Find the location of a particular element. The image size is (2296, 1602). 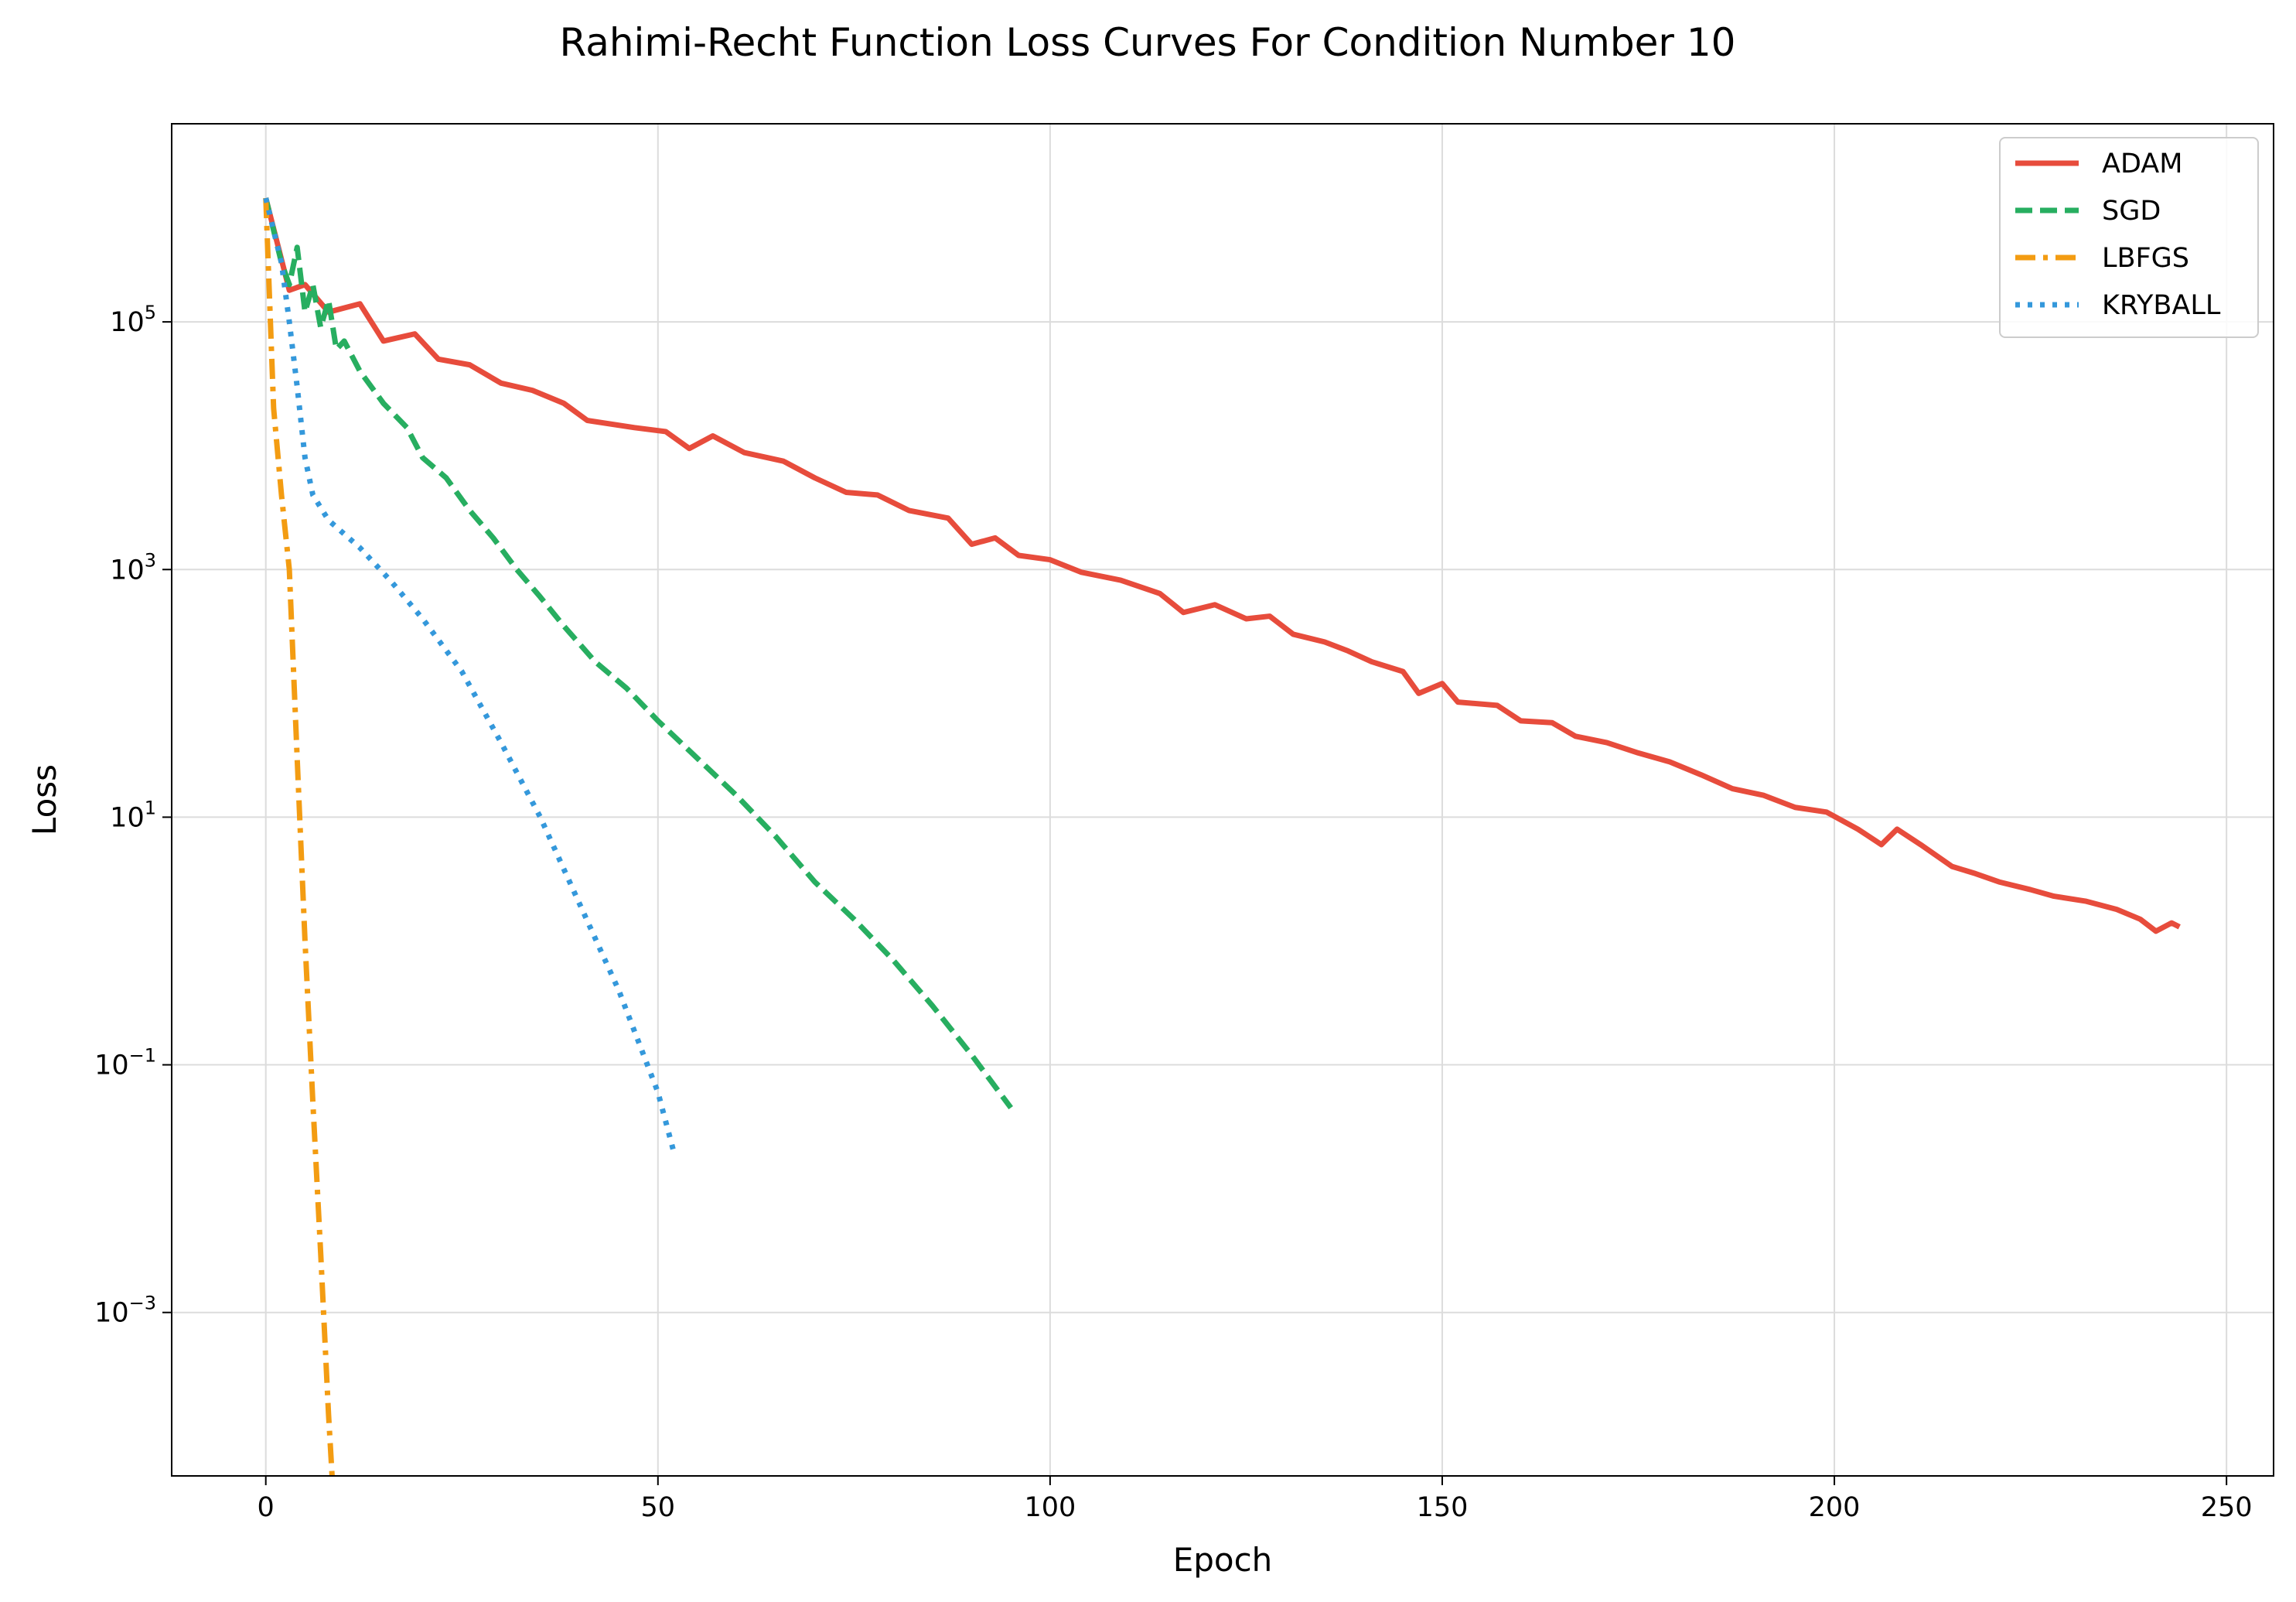

x-tick-label: 50 is located at coordinates (658, 1507).